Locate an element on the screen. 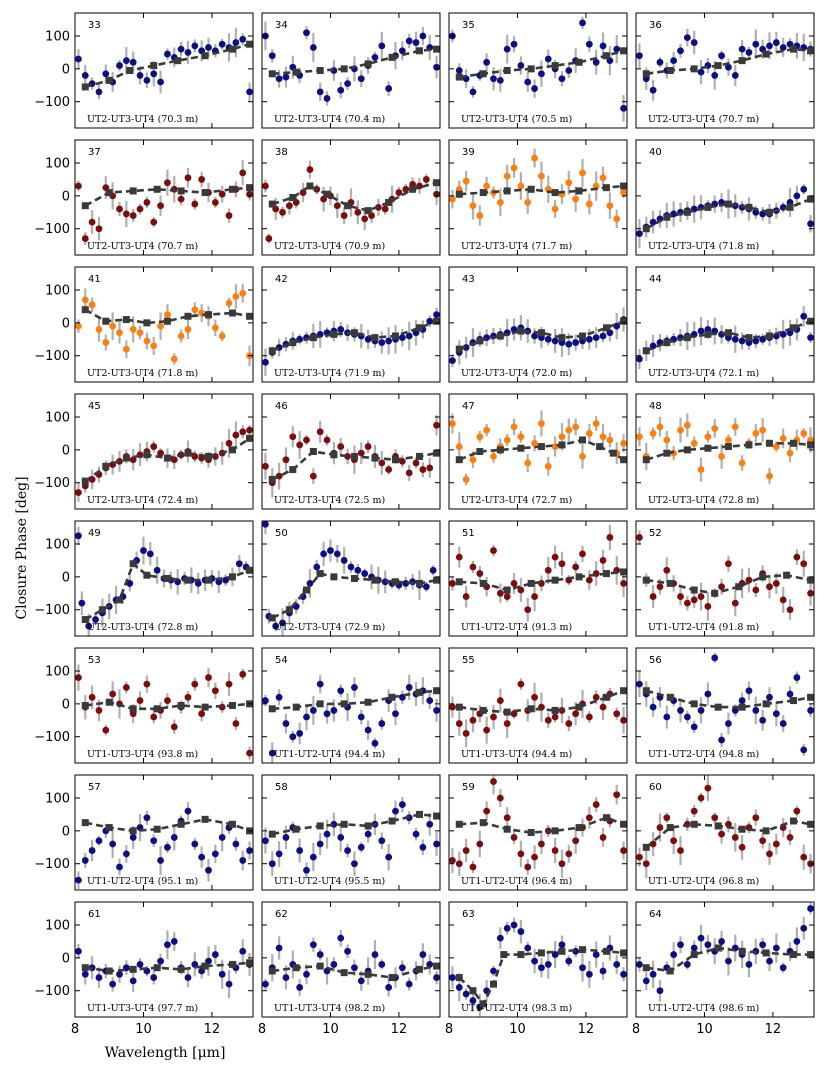 The image size is (830, 1075). panel-number: 37 is located at coordinates (94, 152).